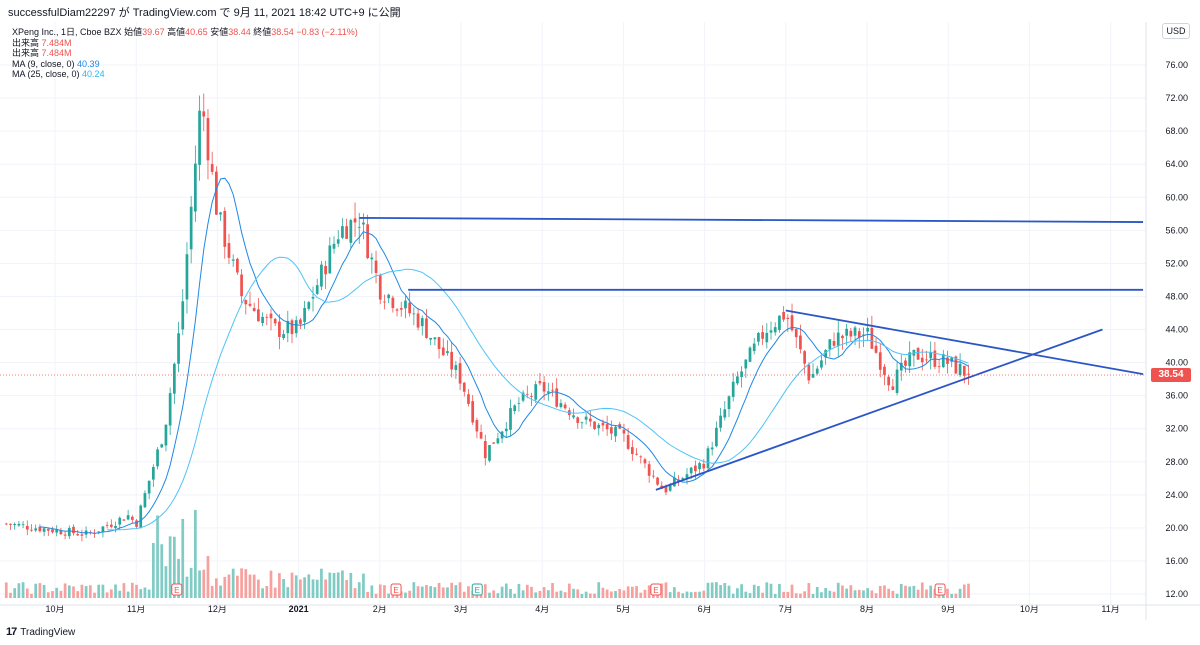  Describe the element at coordinates (67, 32) in the screenshot. I see `legend-symbol: XPeng Inc., 1日, Cboe BZX` at that location.